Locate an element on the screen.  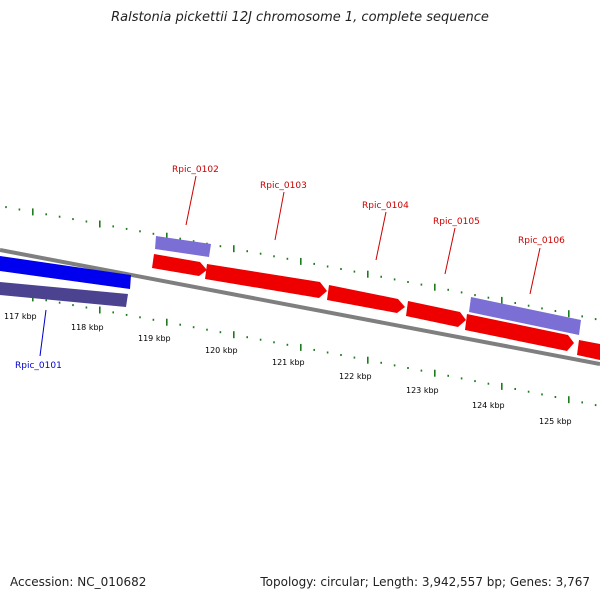
accession-text: Accession: NC_010682 is located at coordinates (78, 582).